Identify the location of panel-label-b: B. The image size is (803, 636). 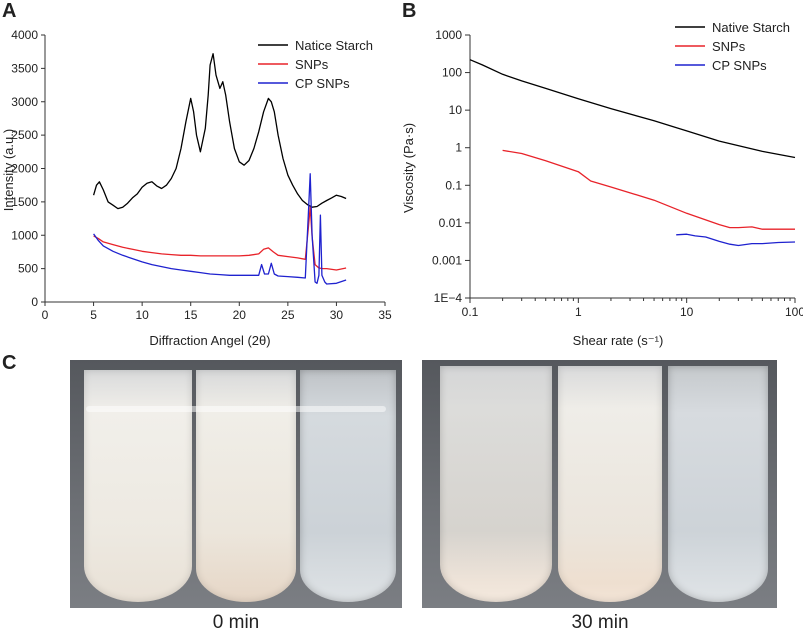
(409, 11).